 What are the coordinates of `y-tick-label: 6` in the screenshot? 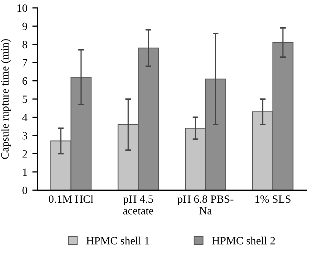 It's located at (25, 82).